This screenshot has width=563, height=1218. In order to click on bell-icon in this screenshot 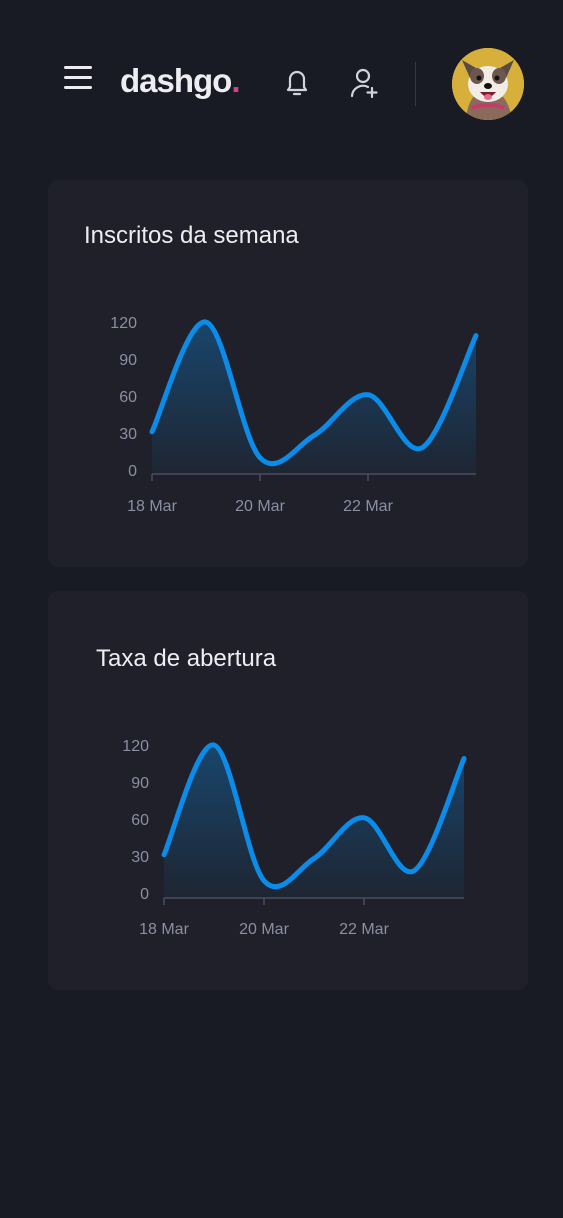, I will do `click(297, 83)`.